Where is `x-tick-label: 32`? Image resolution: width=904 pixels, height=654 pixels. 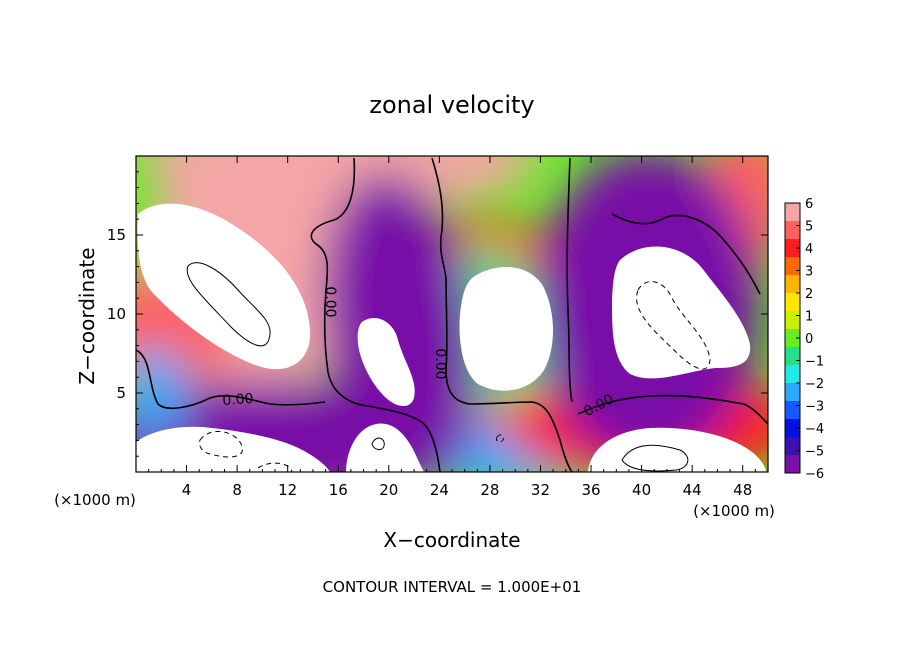 x-tick-label: 32 is located at coordinates (540, 490).